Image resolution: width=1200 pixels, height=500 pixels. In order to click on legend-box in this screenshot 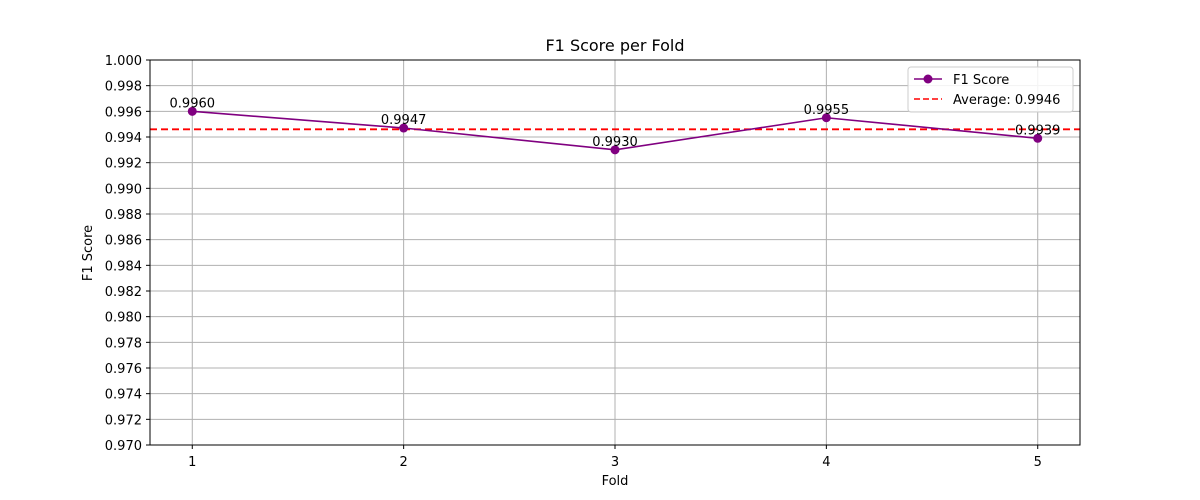, I will do `click(990, 89)`.